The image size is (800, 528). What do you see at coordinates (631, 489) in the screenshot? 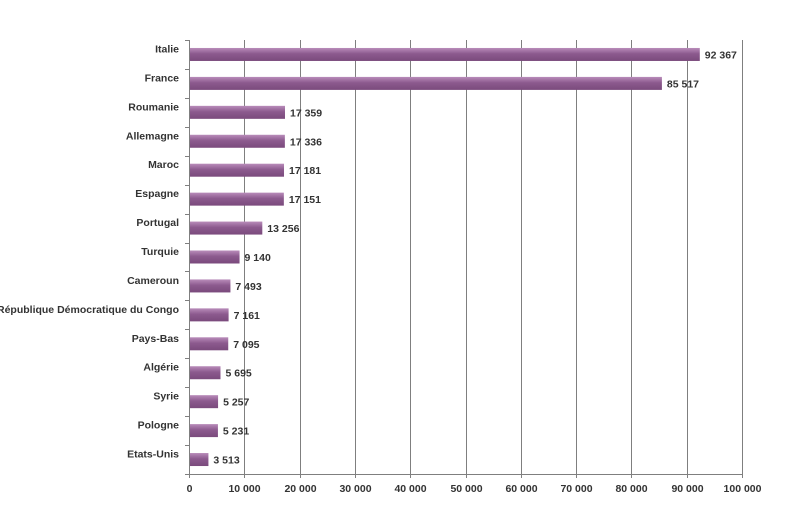
I see `x-tick-label: 80 000` at bounding box center [631, 489].